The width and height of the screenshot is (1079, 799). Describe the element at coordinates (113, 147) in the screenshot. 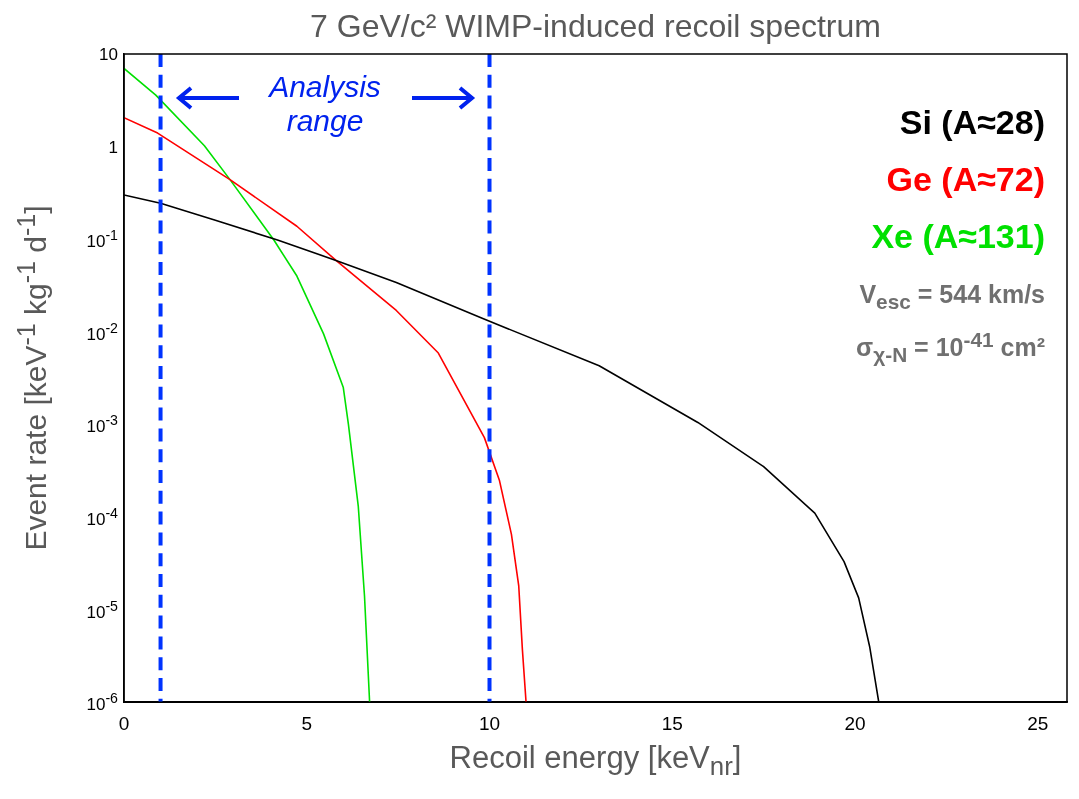

I see `y-tick-label: 1` at that location.